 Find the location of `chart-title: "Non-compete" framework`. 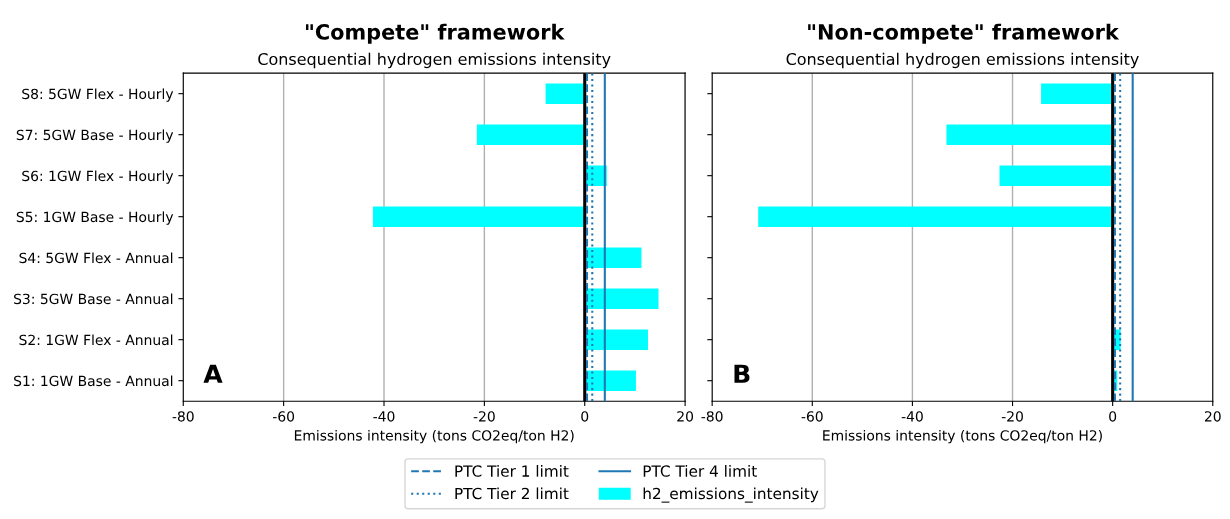

chart-title: "Non-compete" framework is located at coordinates (964, 33).